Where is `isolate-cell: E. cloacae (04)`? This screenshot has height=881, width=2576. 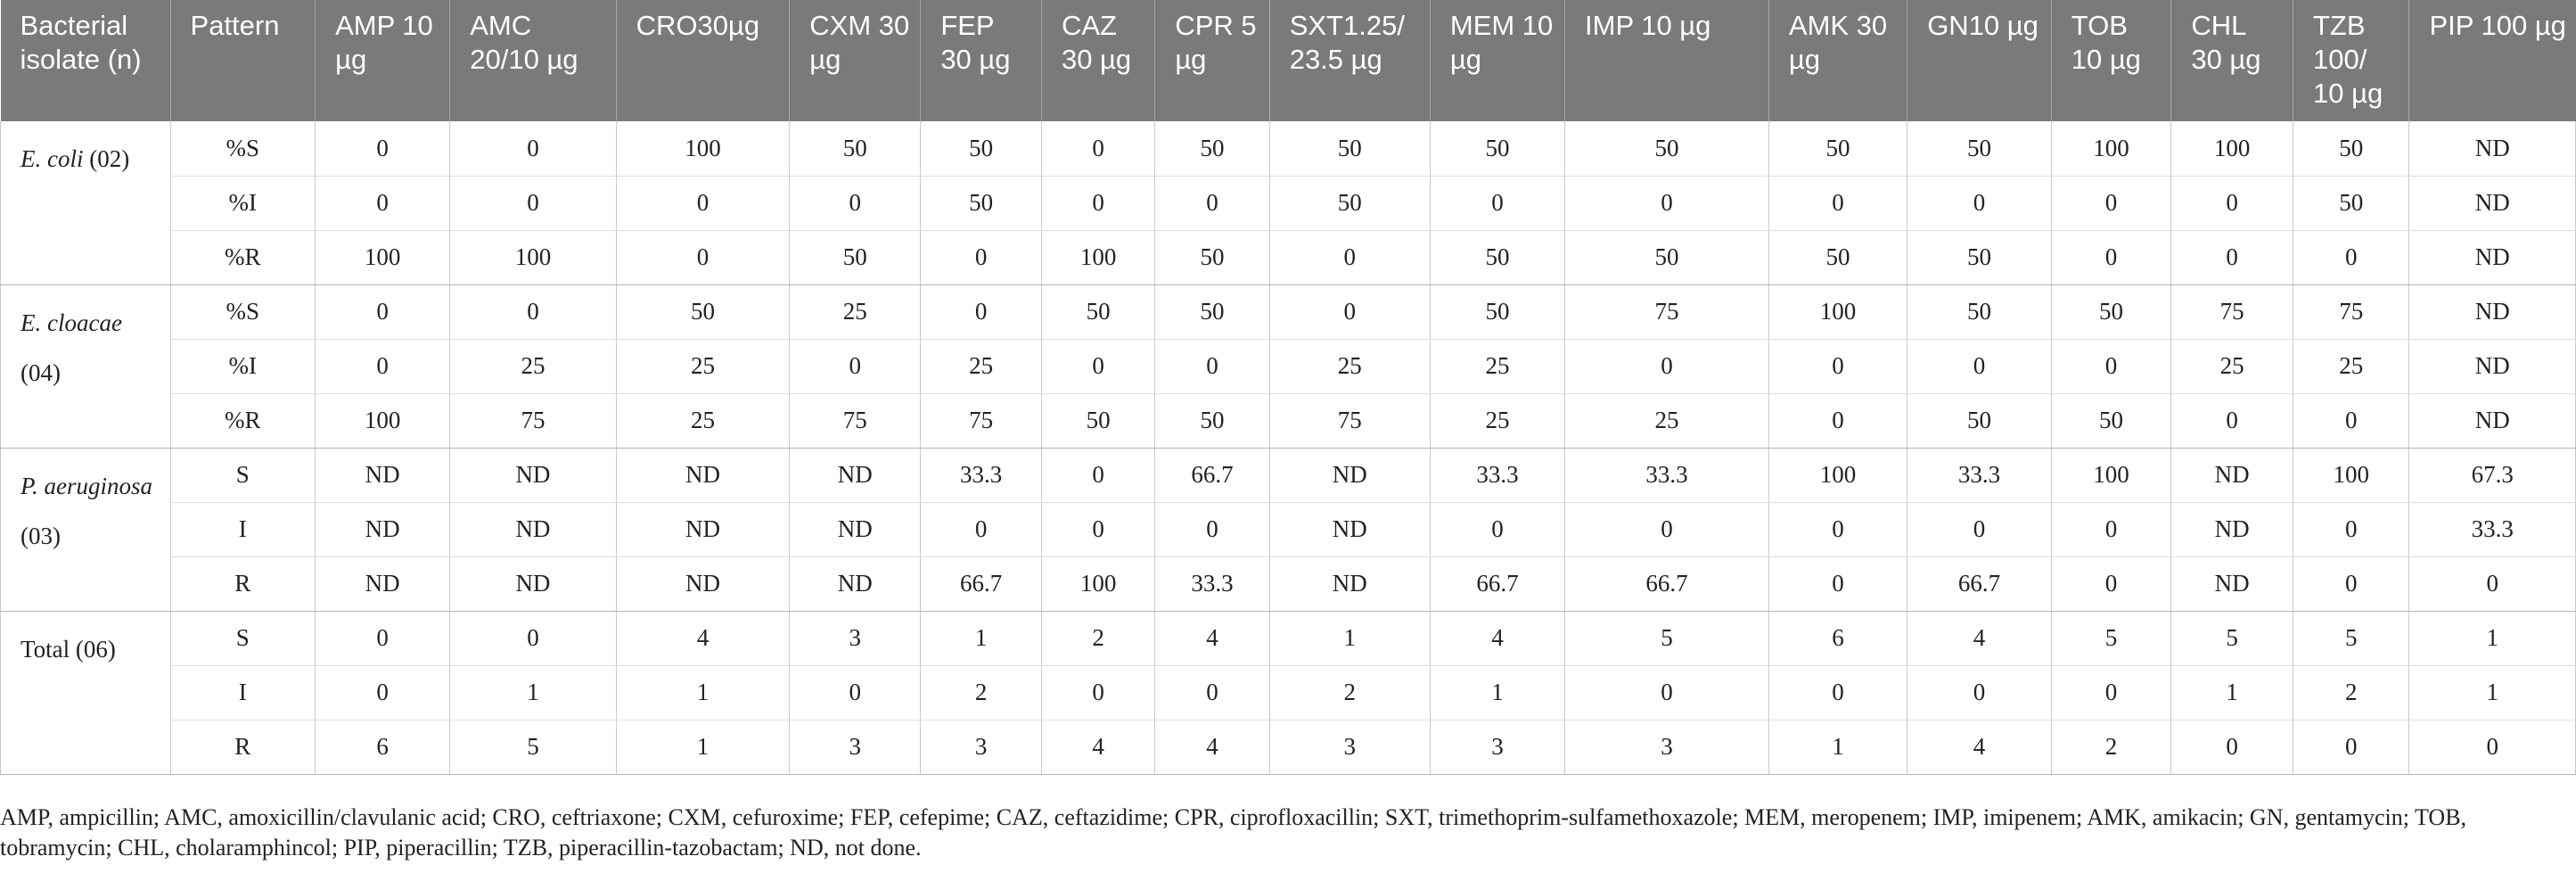 isolate-cell: E. cloacae (04) is located at coordinates (85, 367).